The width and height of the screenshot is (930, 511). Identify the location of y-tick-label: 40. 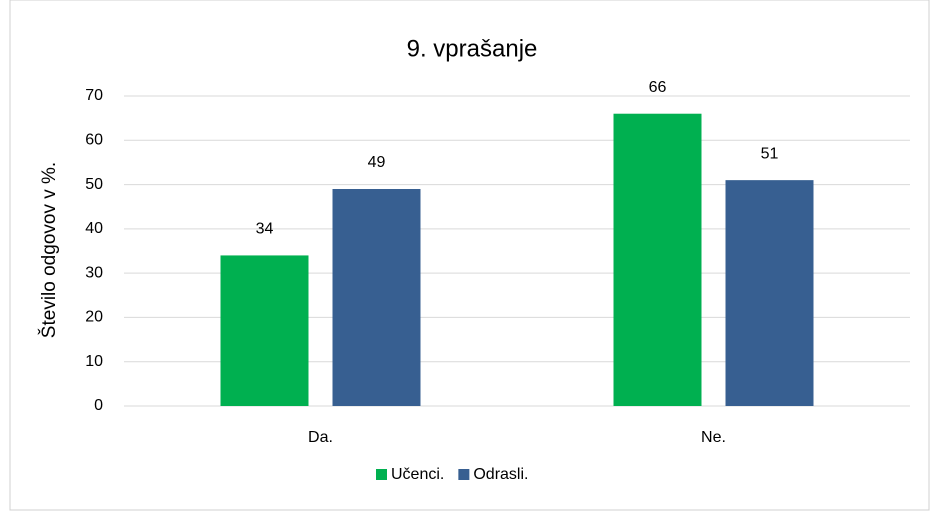
(94, 228).